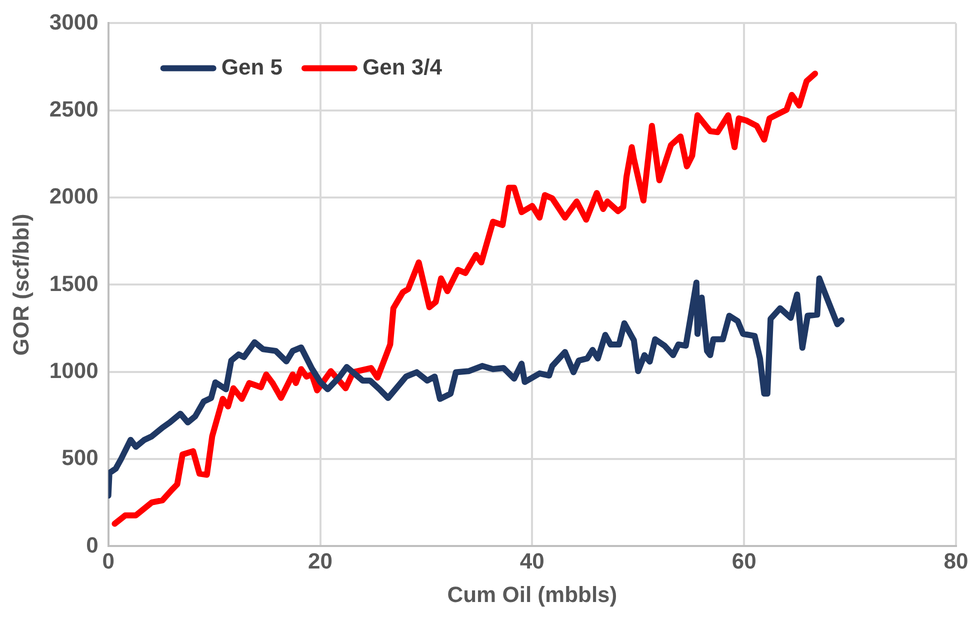  What do you see at coordinates (320, 561) in the screenshot?
I see `x-tick-label: 20` at bounding box center [320, 561].